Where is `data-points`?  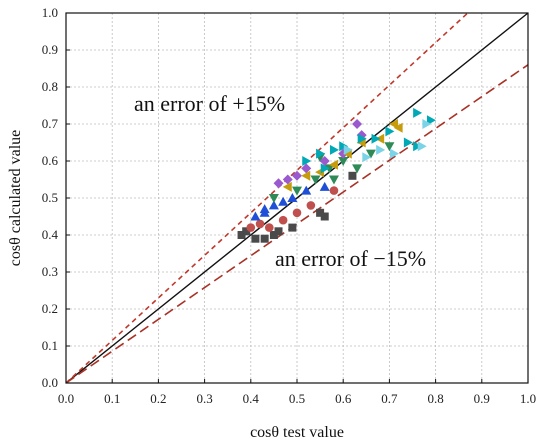
data-points is located at coordinates (336, 175).